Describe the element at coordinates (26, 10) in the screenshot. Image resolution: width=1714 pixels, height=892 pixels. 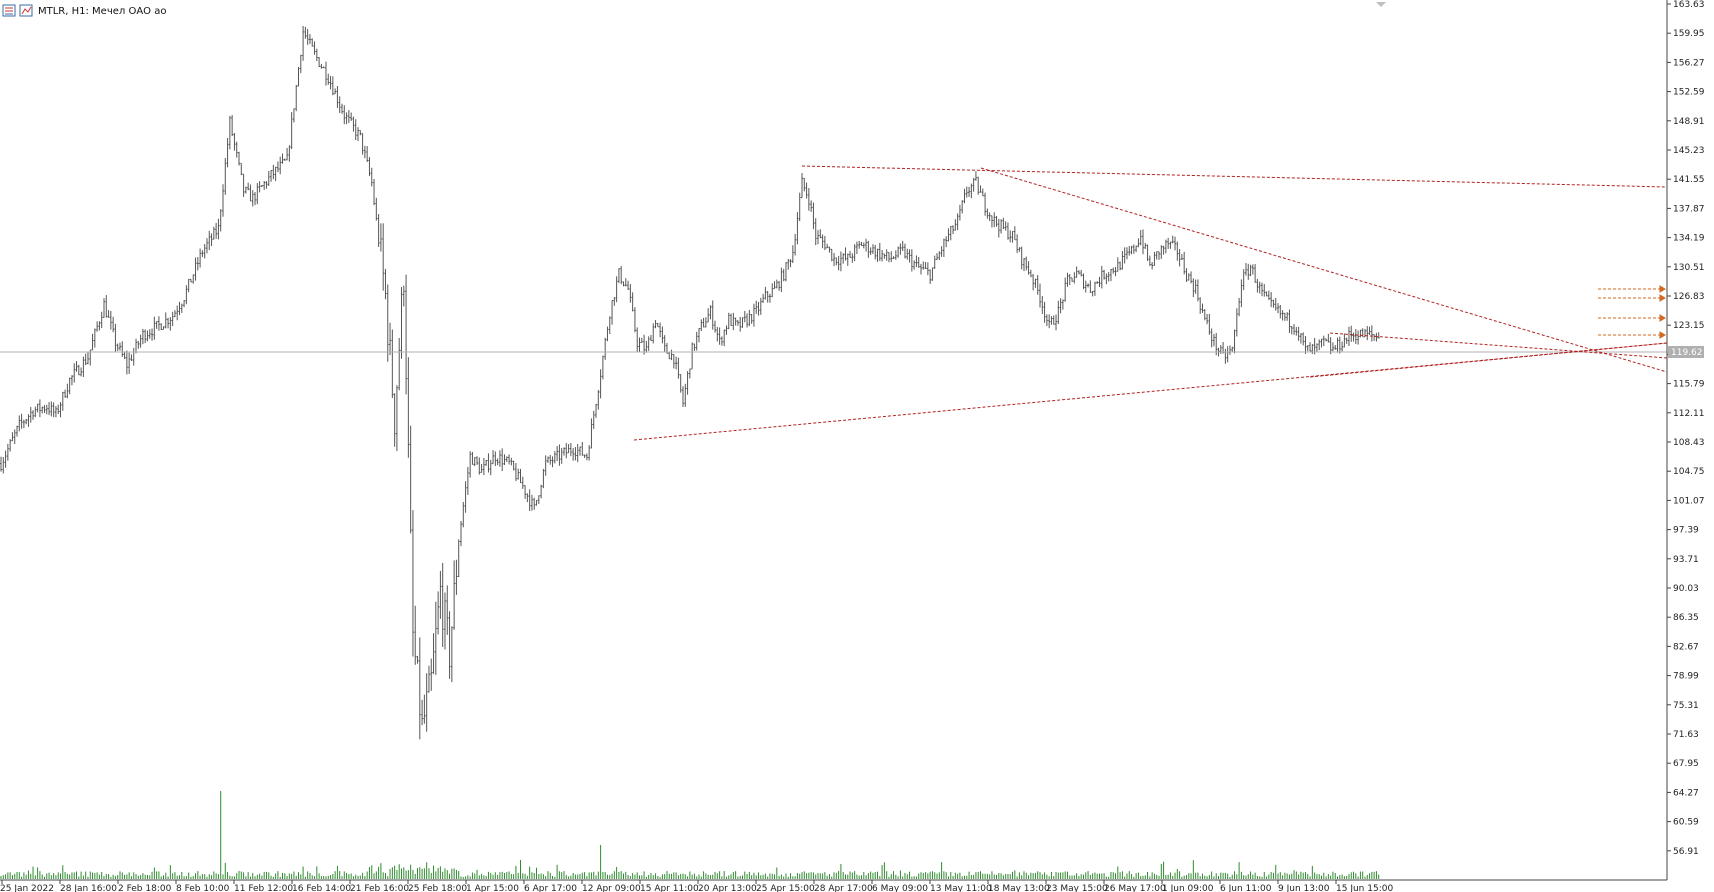
I see `chart-candles-icon` at that location.